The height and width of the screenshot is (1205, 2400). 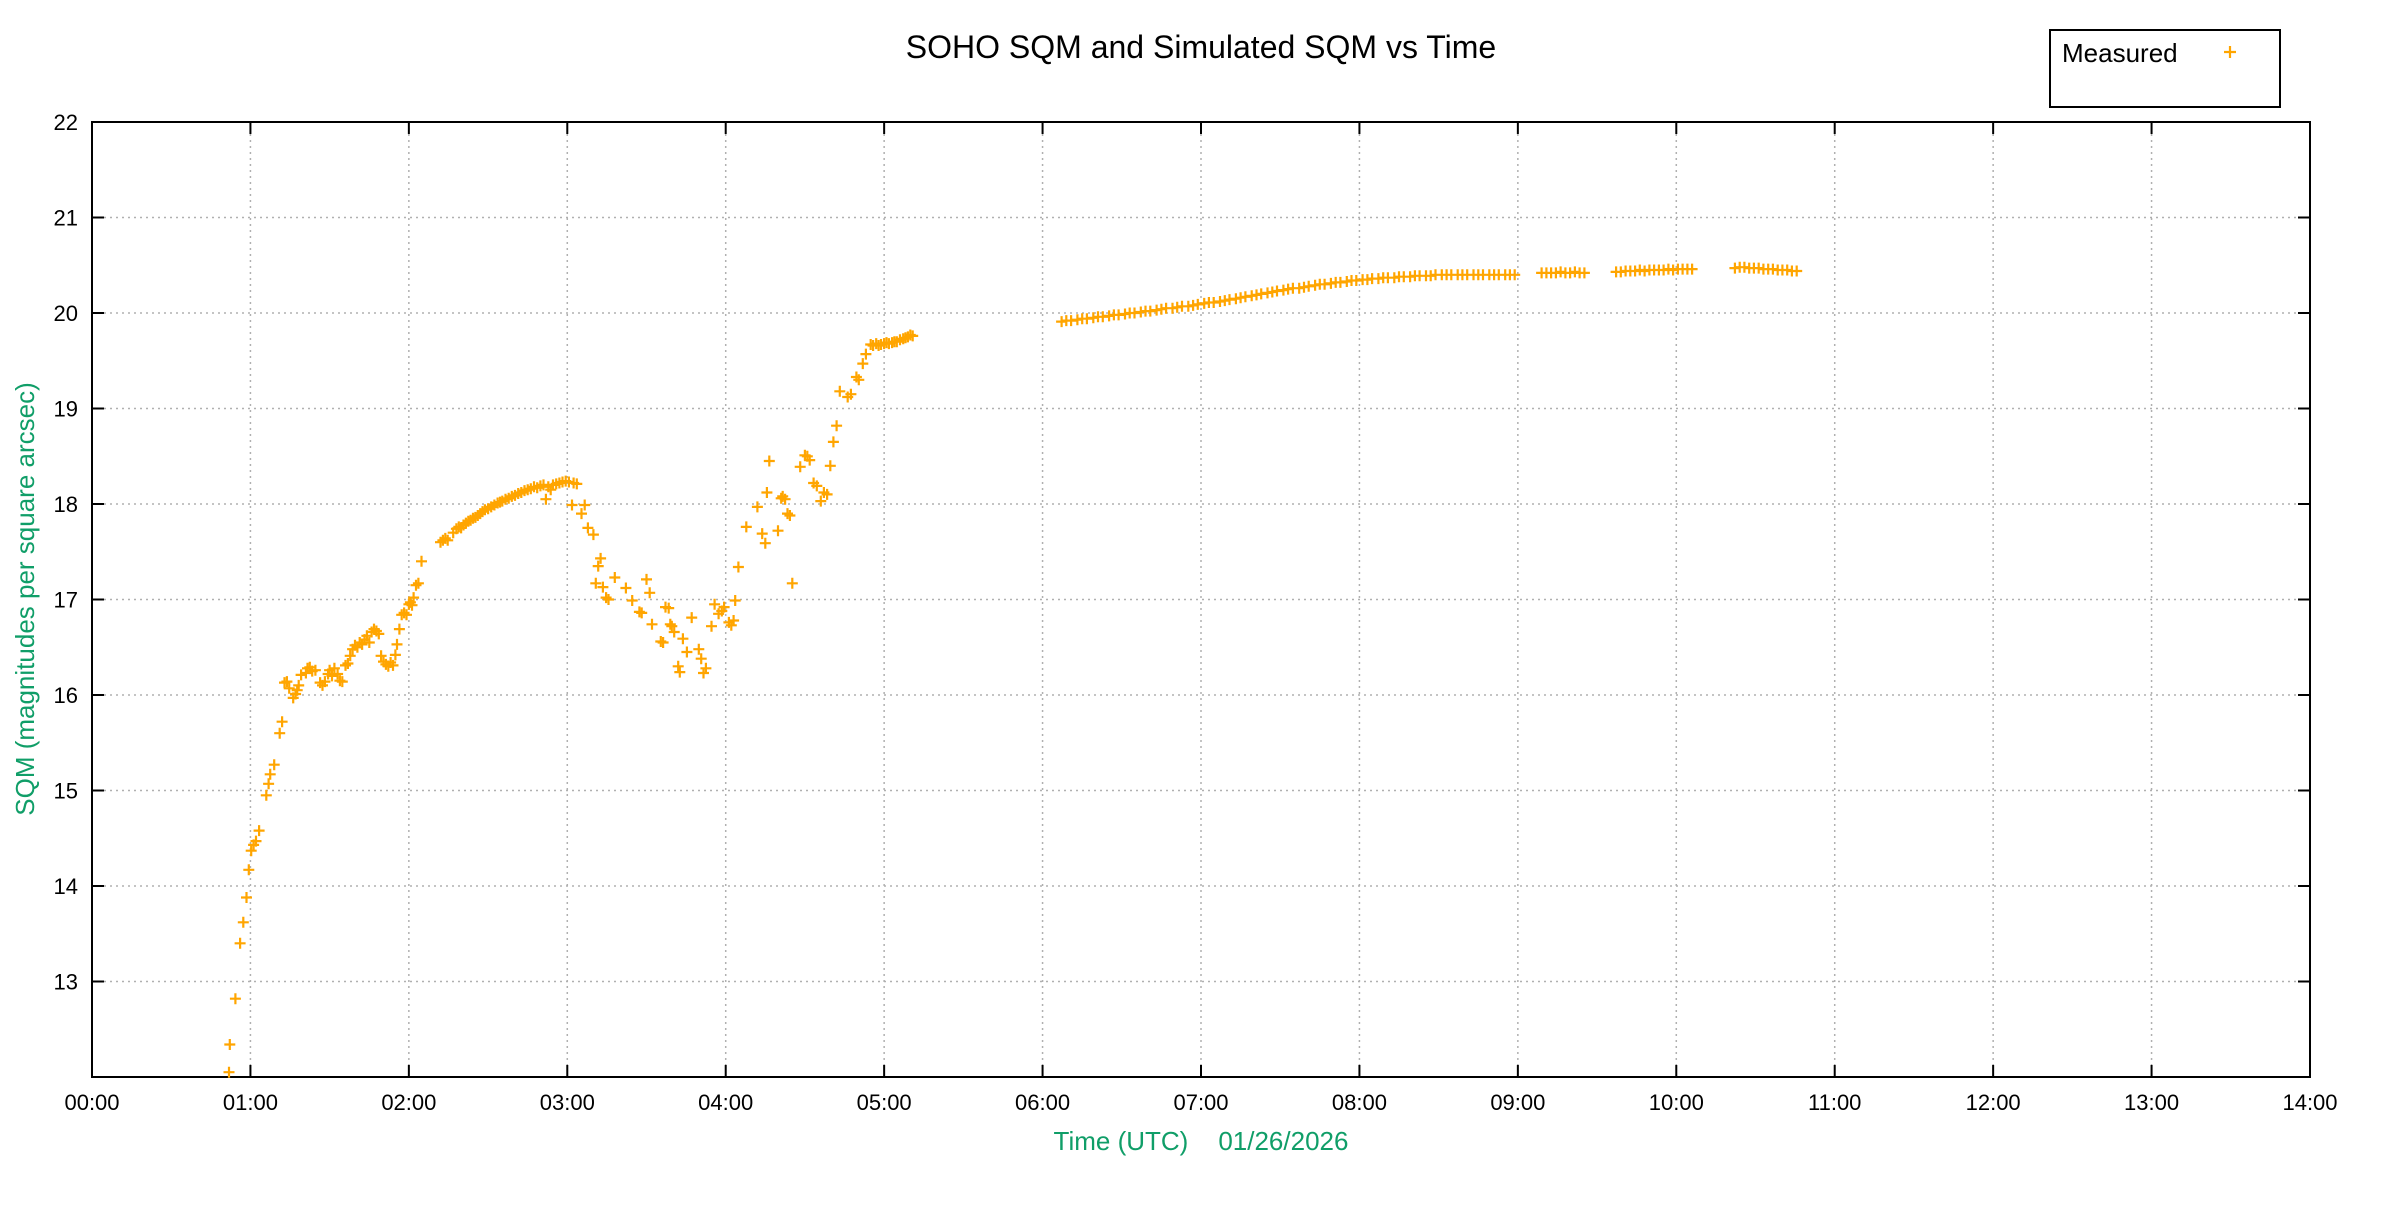 I want to click on x-tick-label: 13:00, so click(x=2151, y=1102).